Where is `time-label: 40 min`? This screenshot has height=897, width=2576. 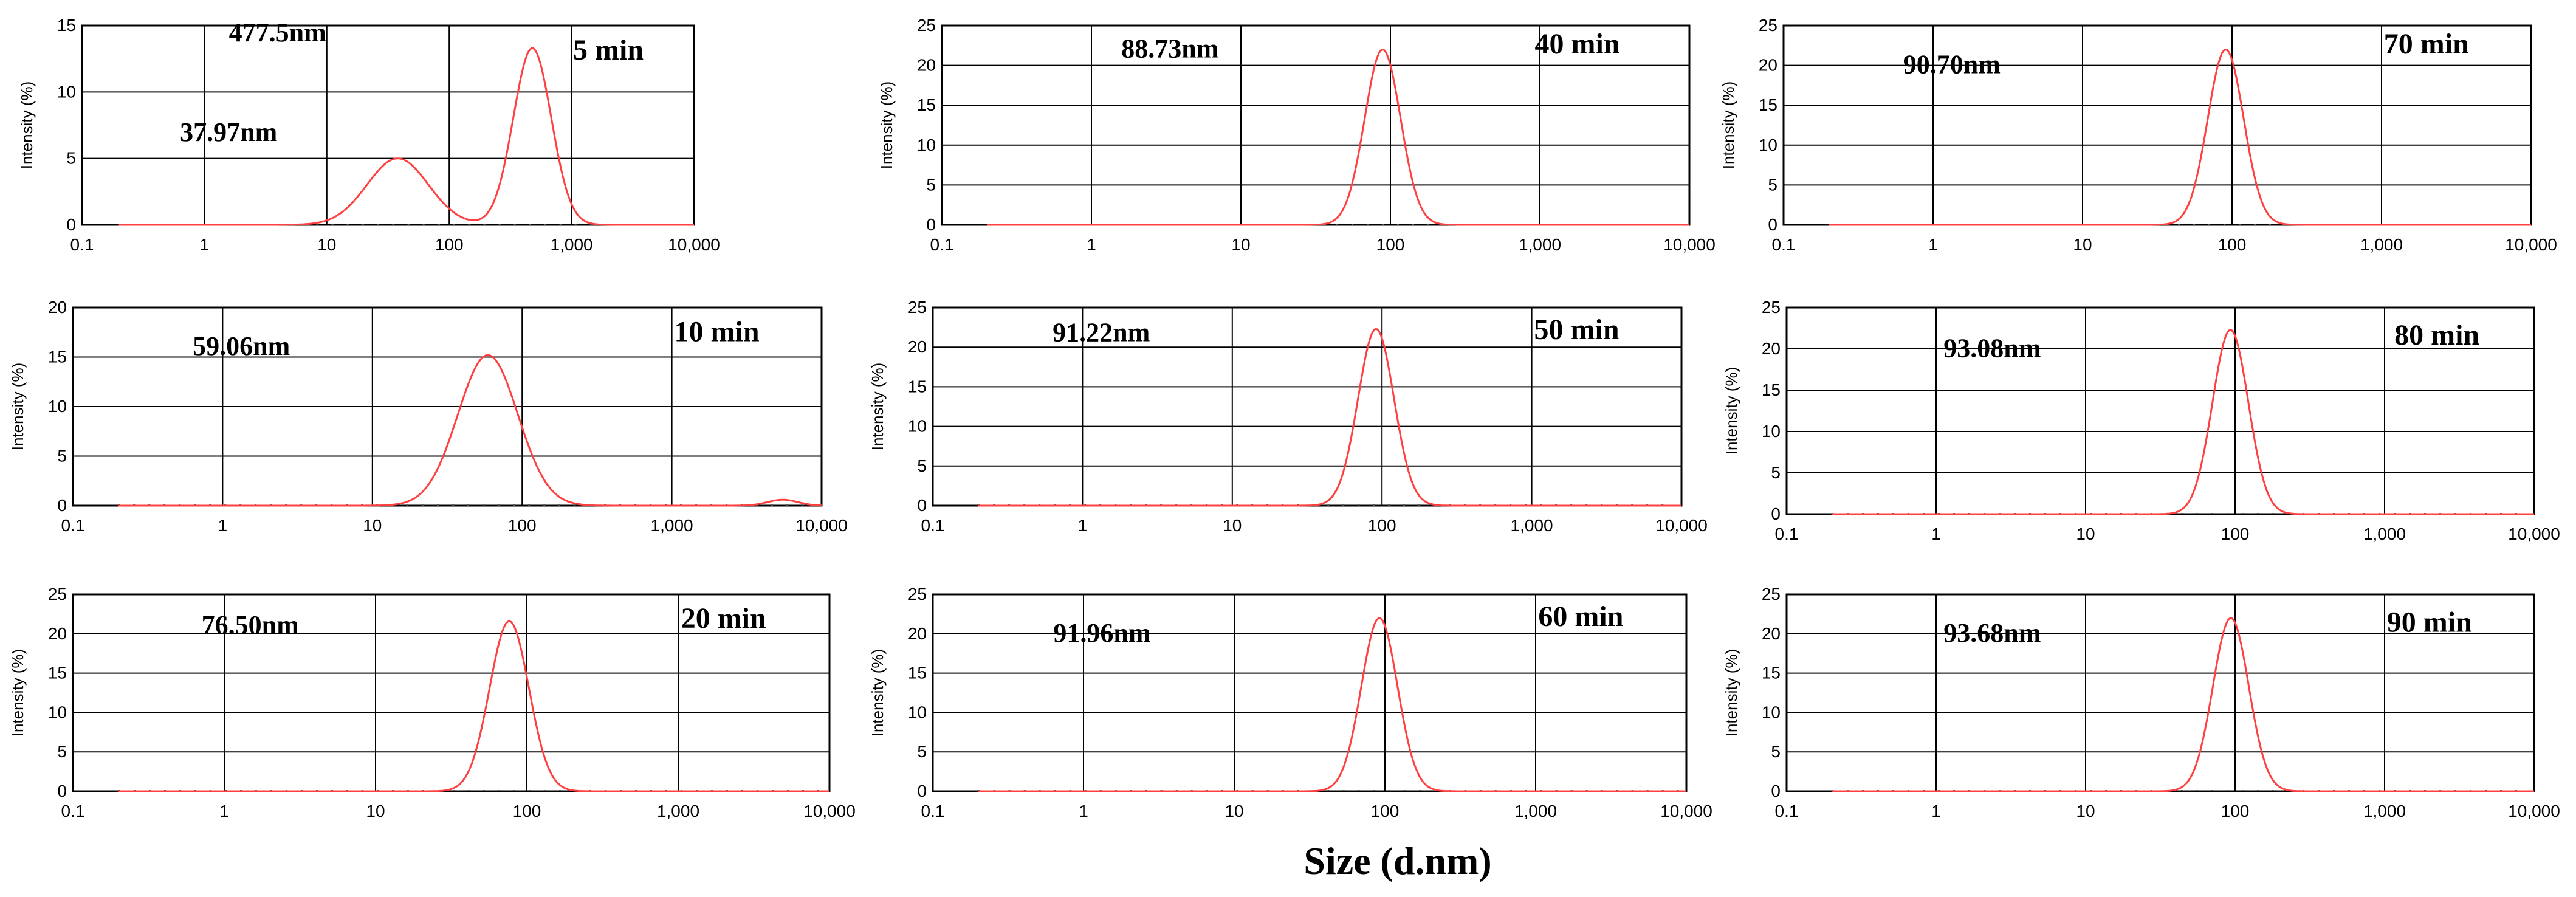
time-label: 40 min is located at coordinates (1576, 44).